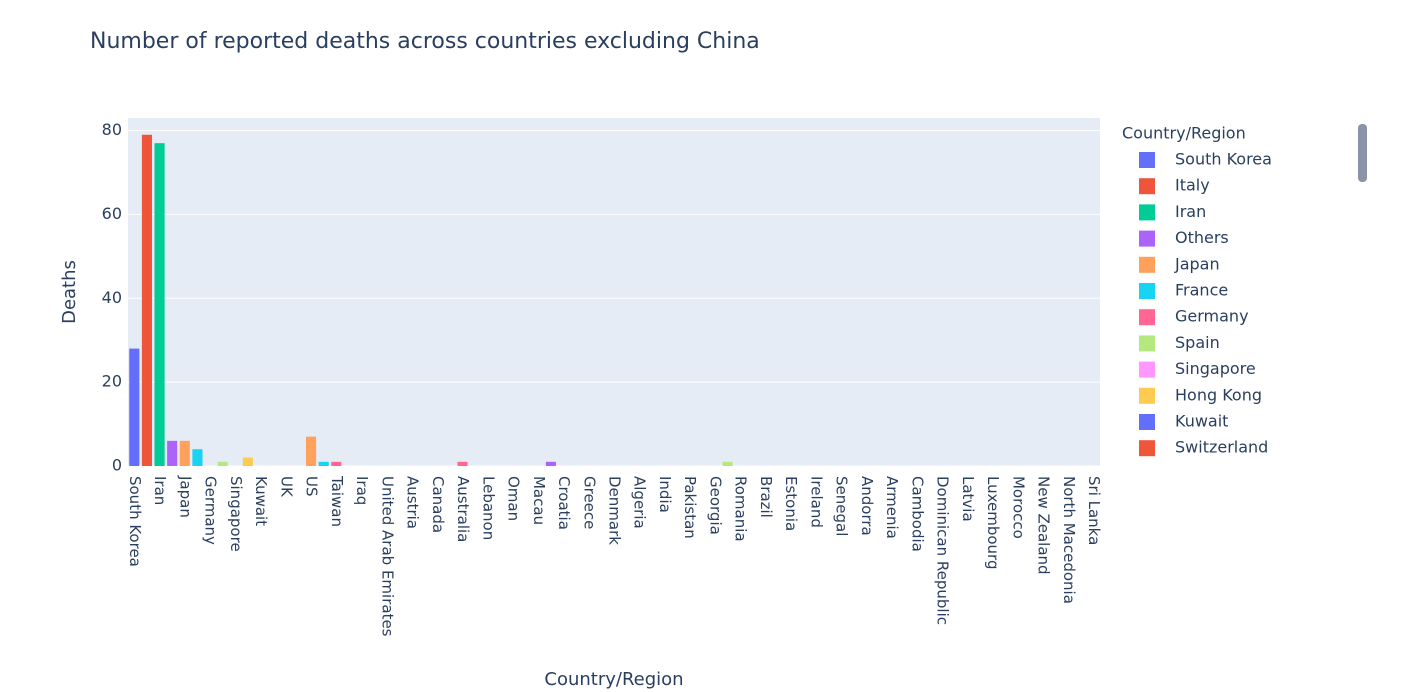 This screenshot has height=692, width=1410. What do you see at coordinates (1201, 290) in the screenshot?
I see `legend-label: France` at bounding box center [1201, 290].